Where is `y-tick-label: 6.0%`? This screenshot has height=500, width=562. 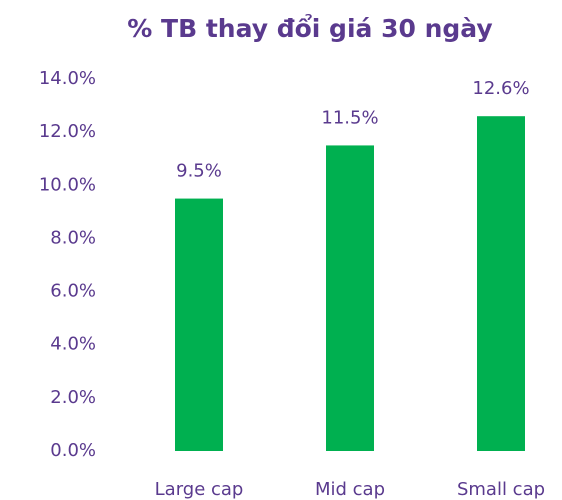 y-tick-label: 6.0% is located at coordinates (73, 291).